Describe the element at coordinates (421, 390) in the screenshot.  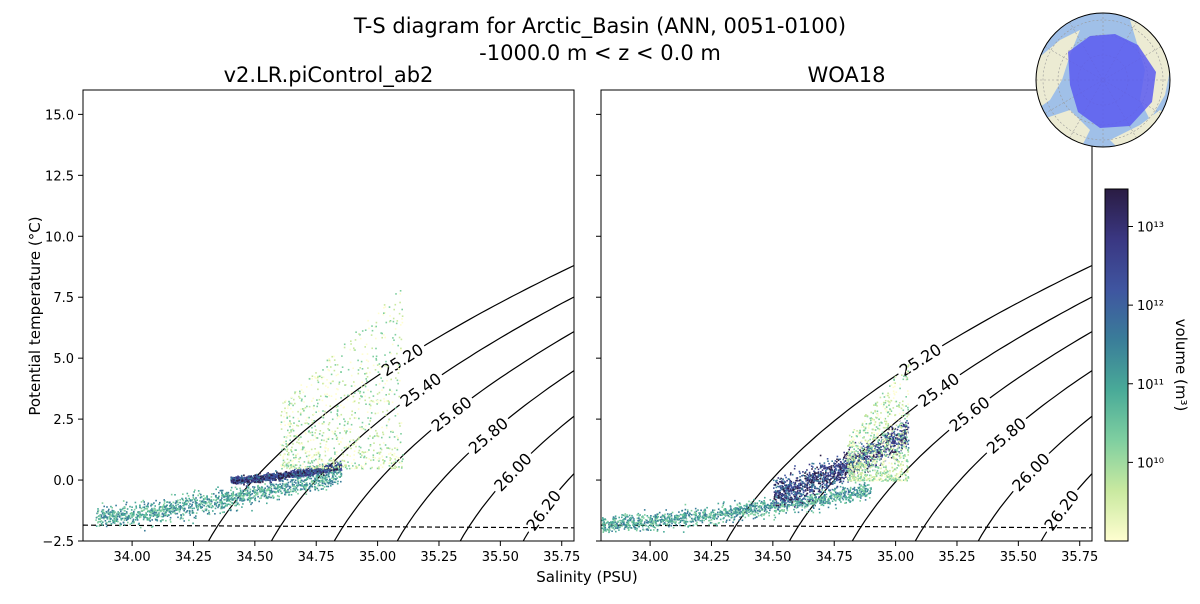
I see `contour-label: 25.40` at that location.